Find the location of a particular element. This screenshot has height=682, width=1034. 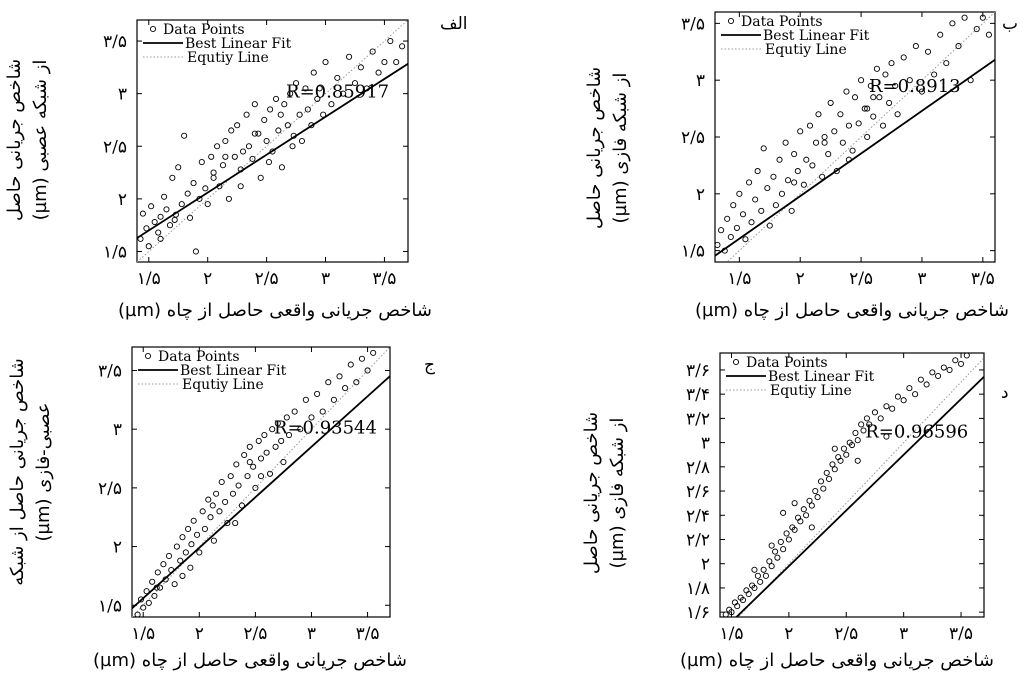

panel-letter-alef: الف is located at coordinates (454, 24).